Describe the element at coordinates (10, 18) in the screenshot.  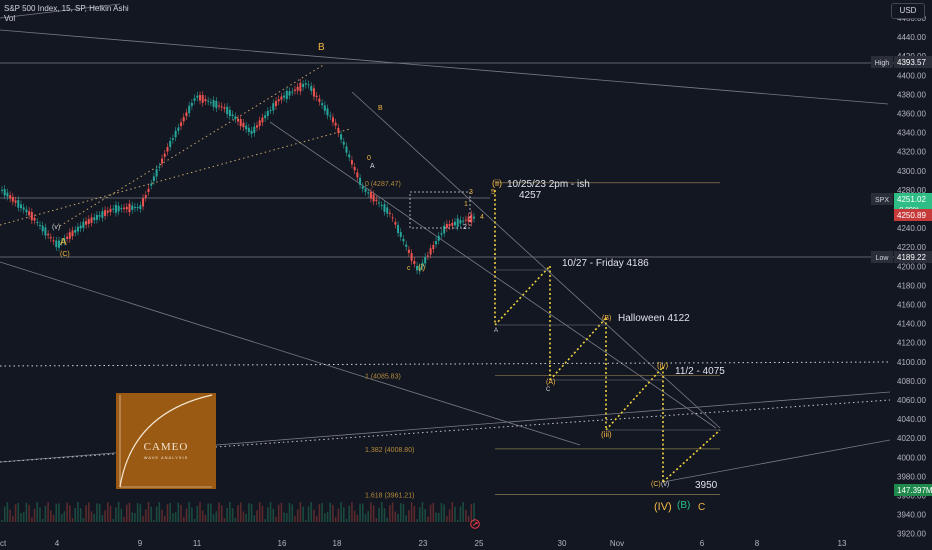
I see `volume-indicator-label: Vol` at that location.